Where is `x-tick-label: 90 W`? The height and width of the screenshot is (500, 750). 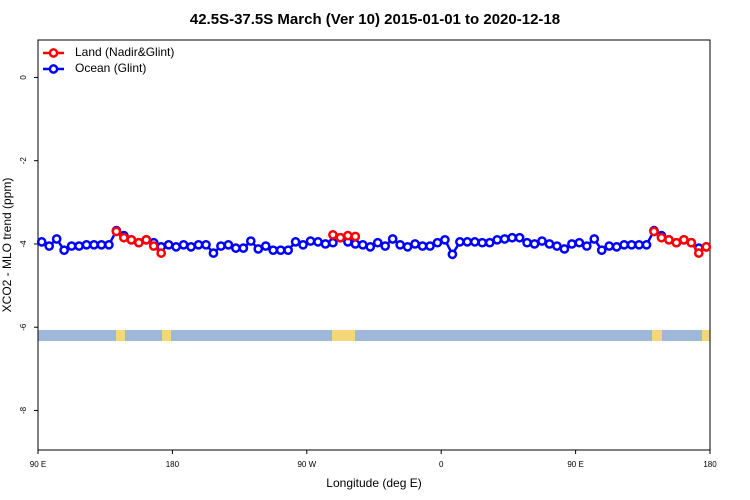 x-tick-label: 90 W is located at coordinates (306, 464).